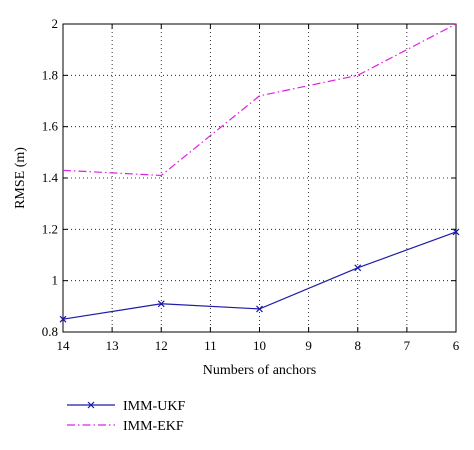 This screenshot has height=450, width=474. I want to click on x-tick-label: 9, so click(308, 345).